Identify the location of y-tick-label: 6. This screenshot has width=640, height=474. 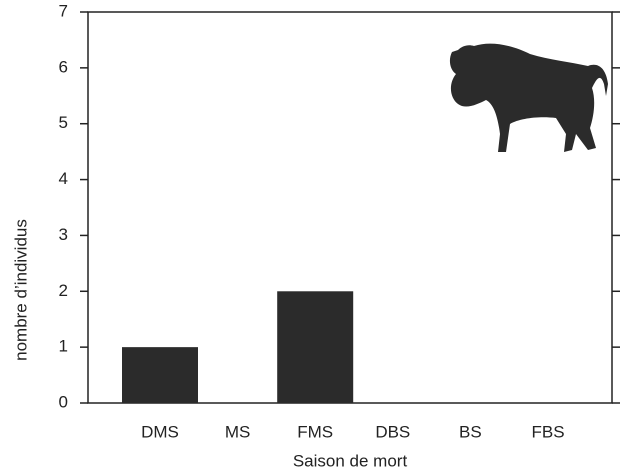
(63, 66).